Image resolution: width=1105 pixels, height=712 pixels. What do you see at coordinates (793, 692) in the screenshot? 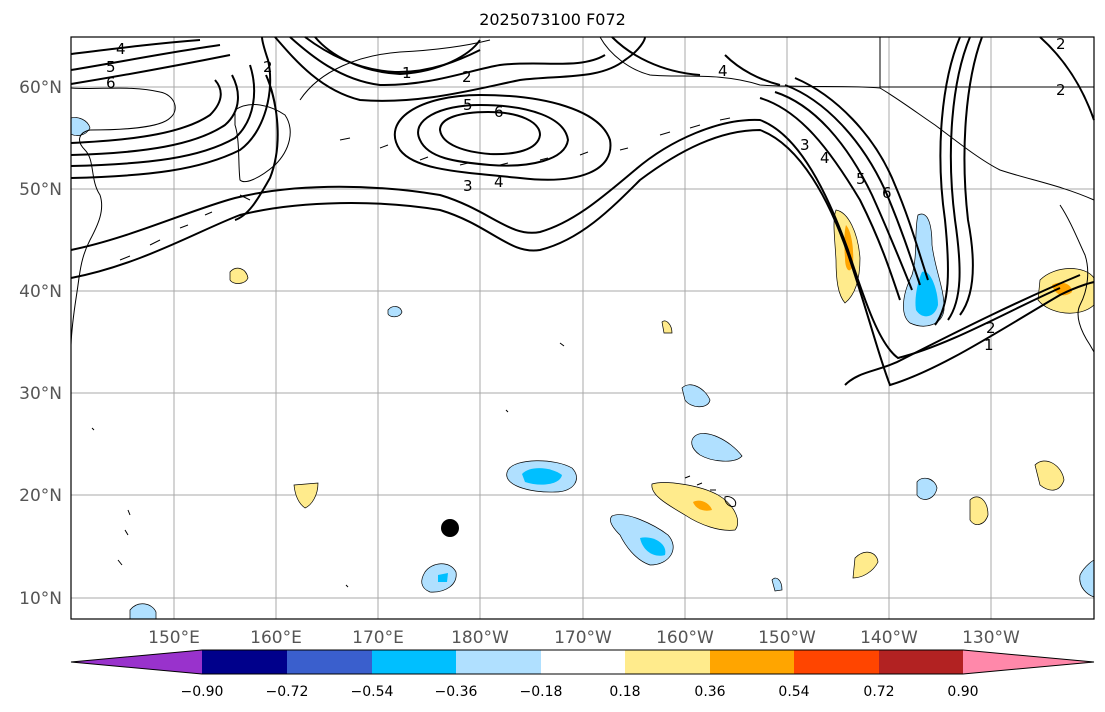
I see `colorbar-tick: 0.54` at bounding box center [793, 692].